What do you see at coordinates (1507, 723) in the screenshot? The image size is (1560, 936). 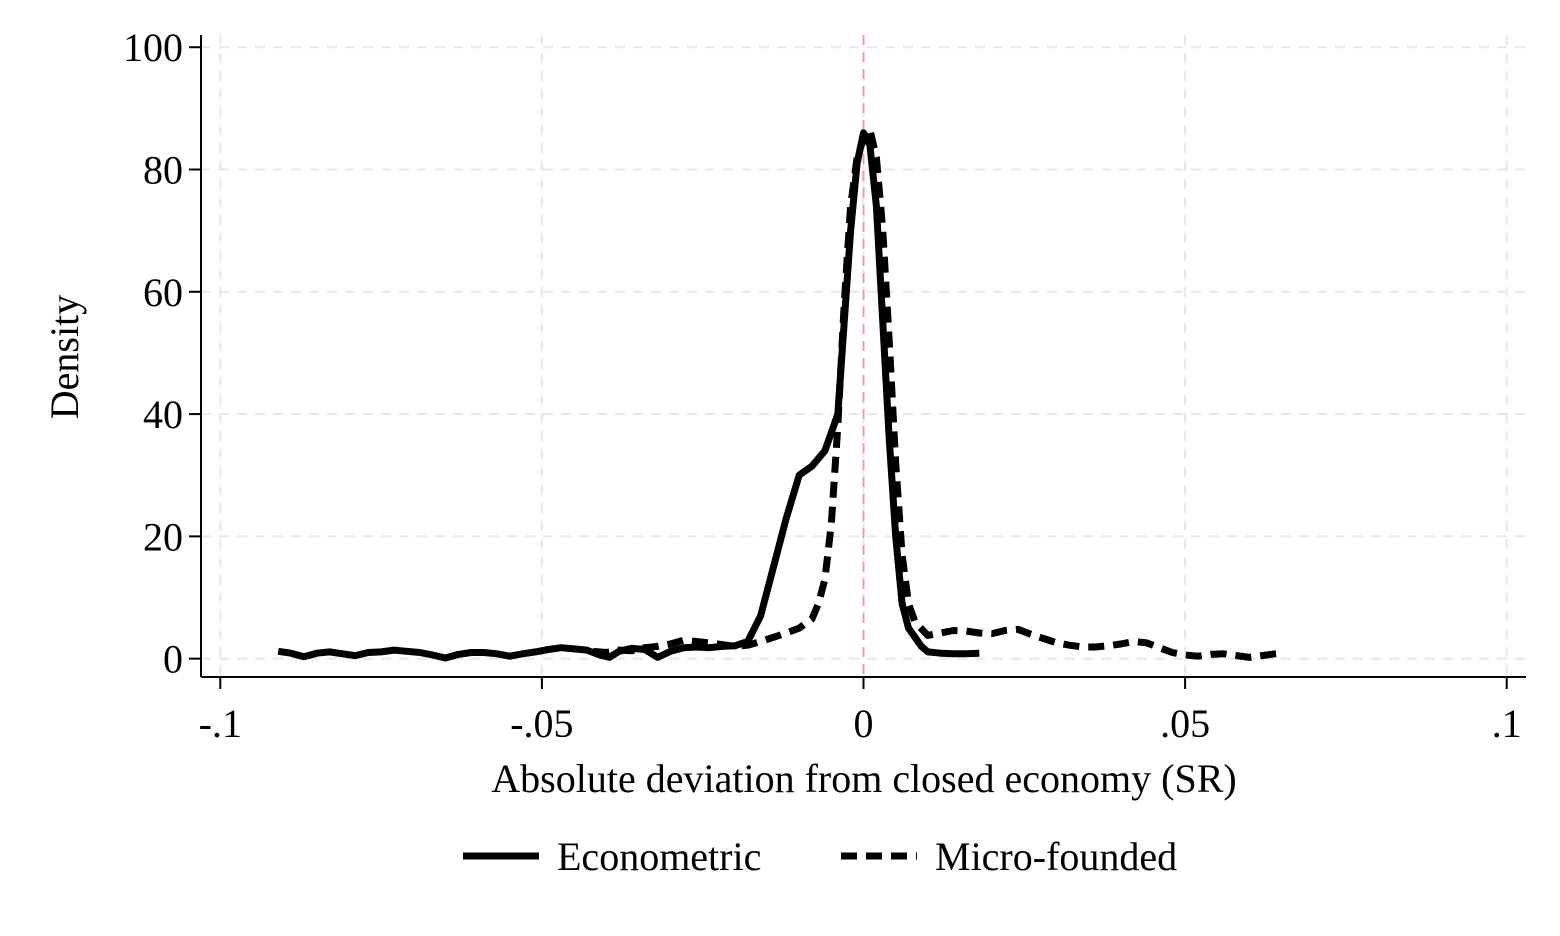 I see `x-tick-label: .1` at bounding box center [1507, 723].